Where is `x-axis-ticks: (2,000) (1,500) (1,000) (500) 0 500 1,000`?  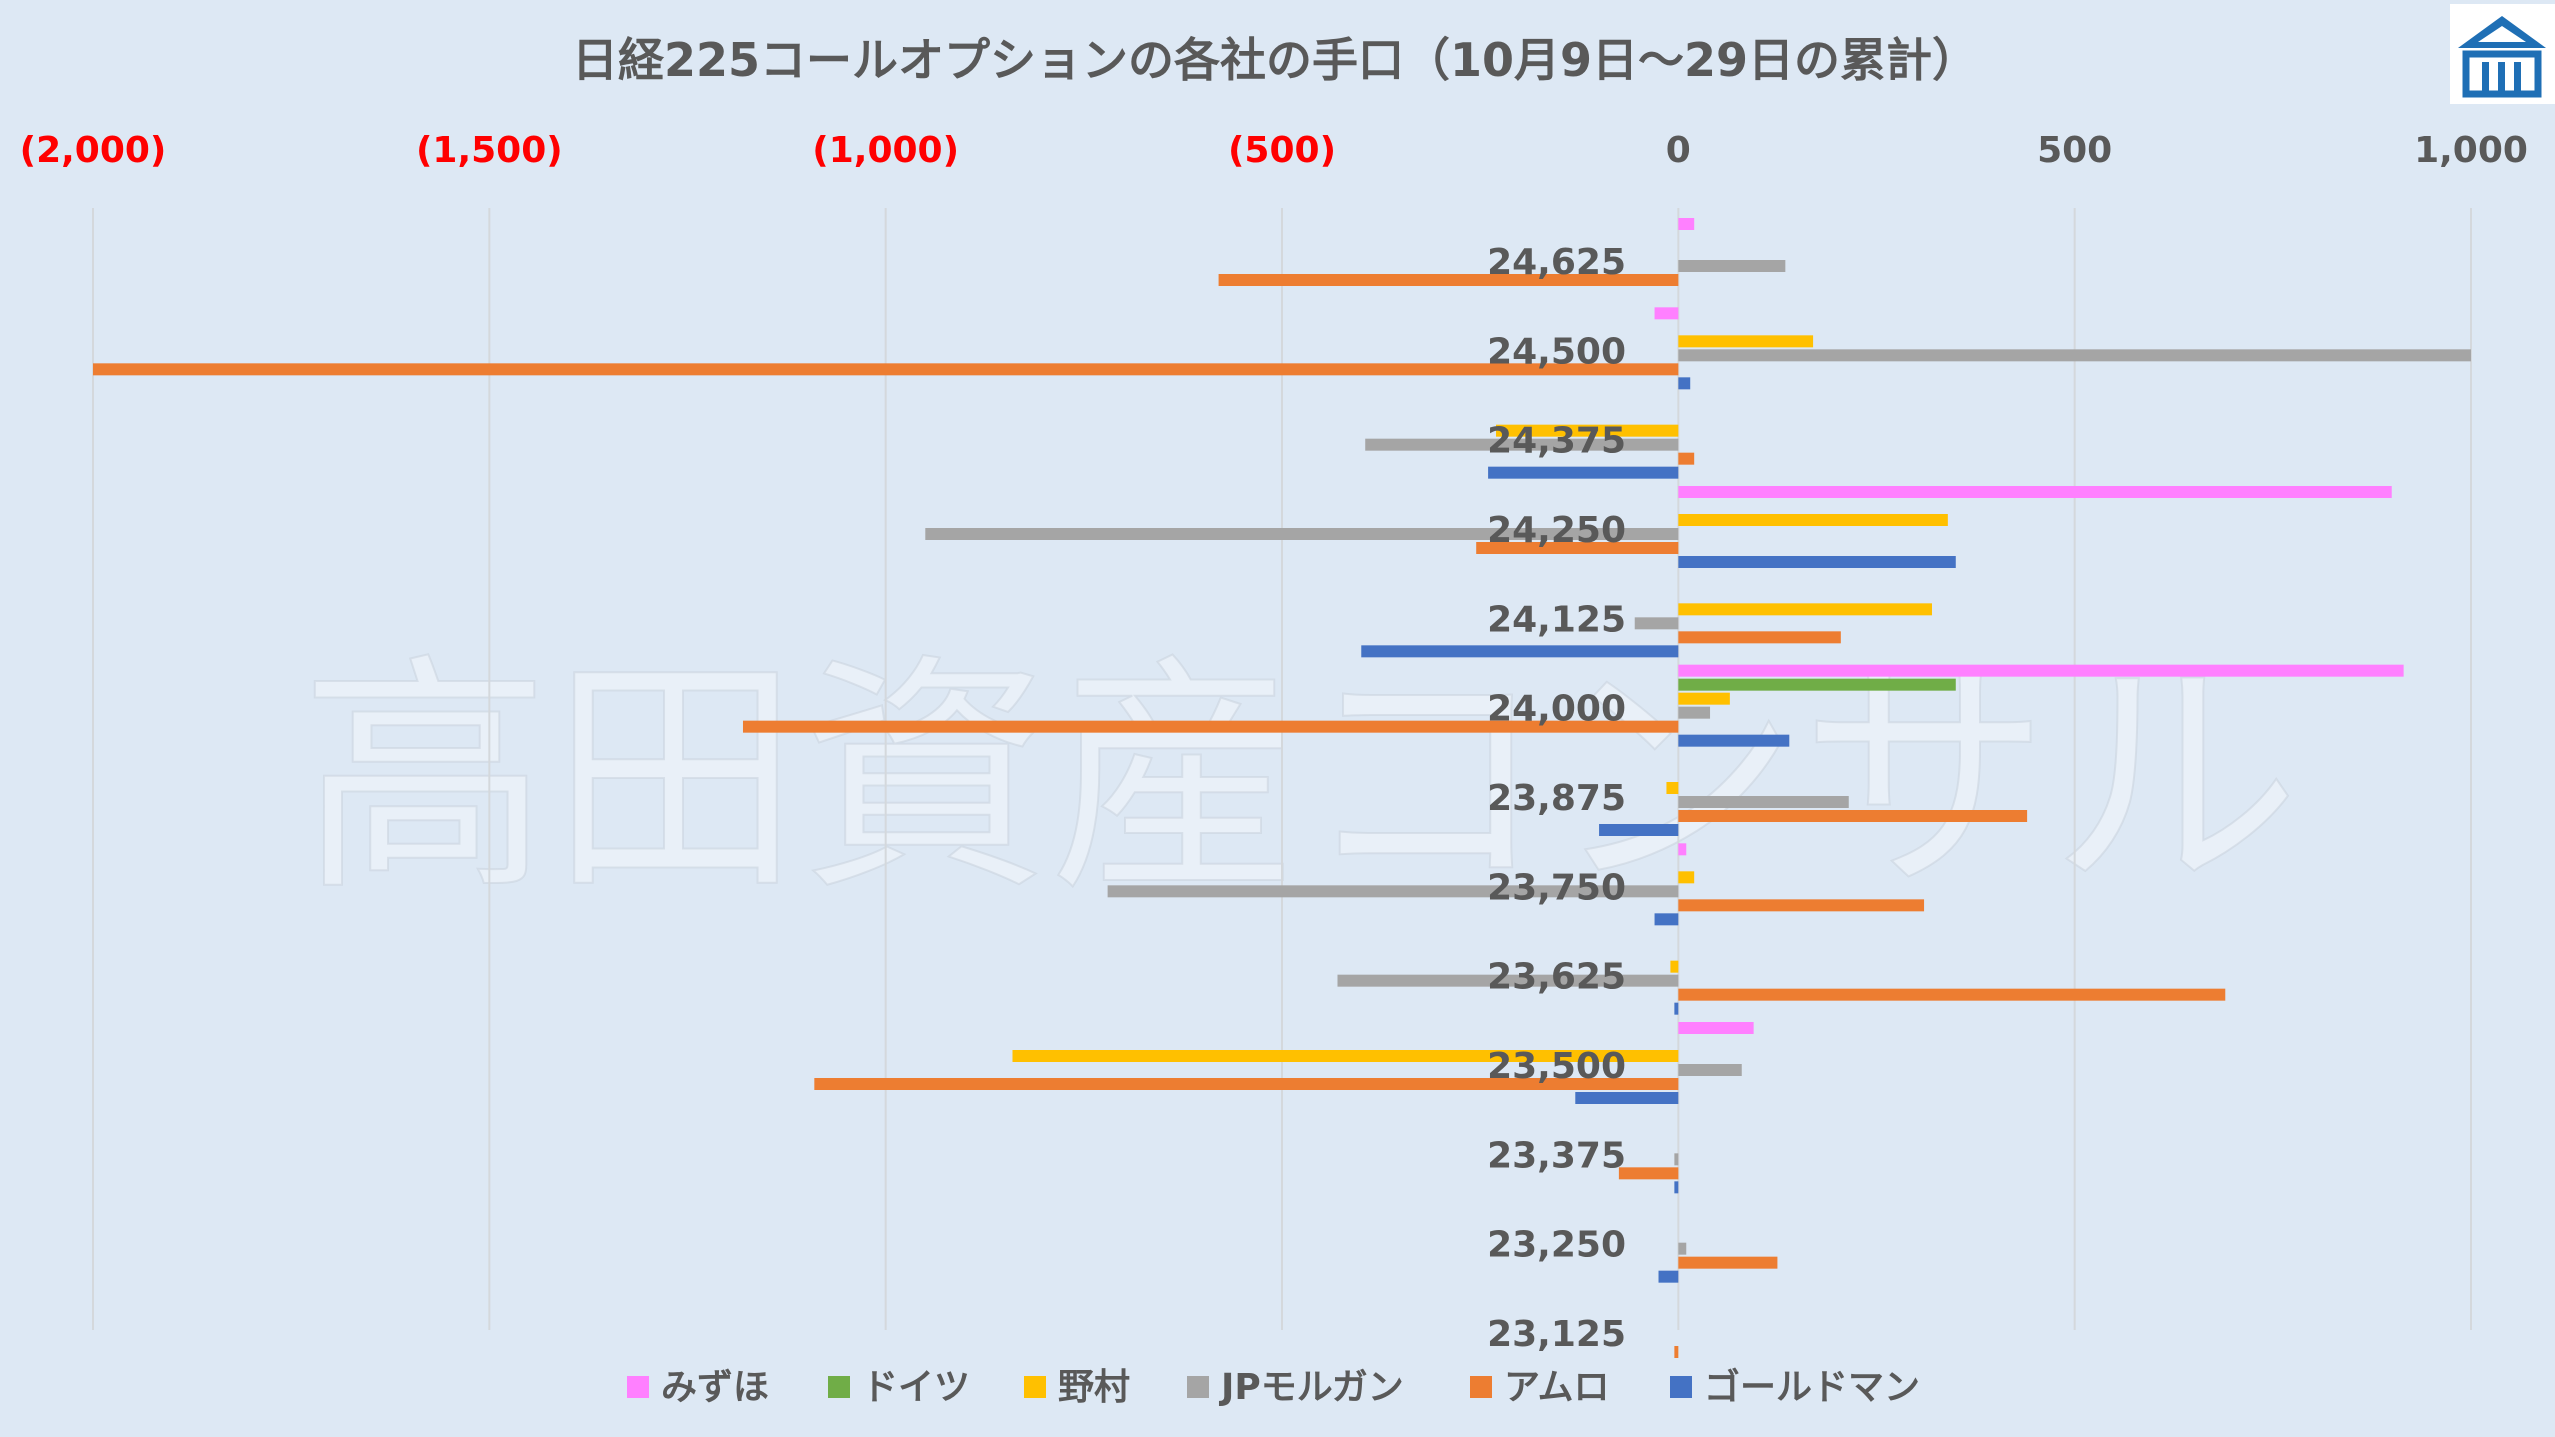
x-axis-ticks: (2,000) (1,500) (1,000) (500) 0 500 1,000 is located at coordinates (1274, 150).